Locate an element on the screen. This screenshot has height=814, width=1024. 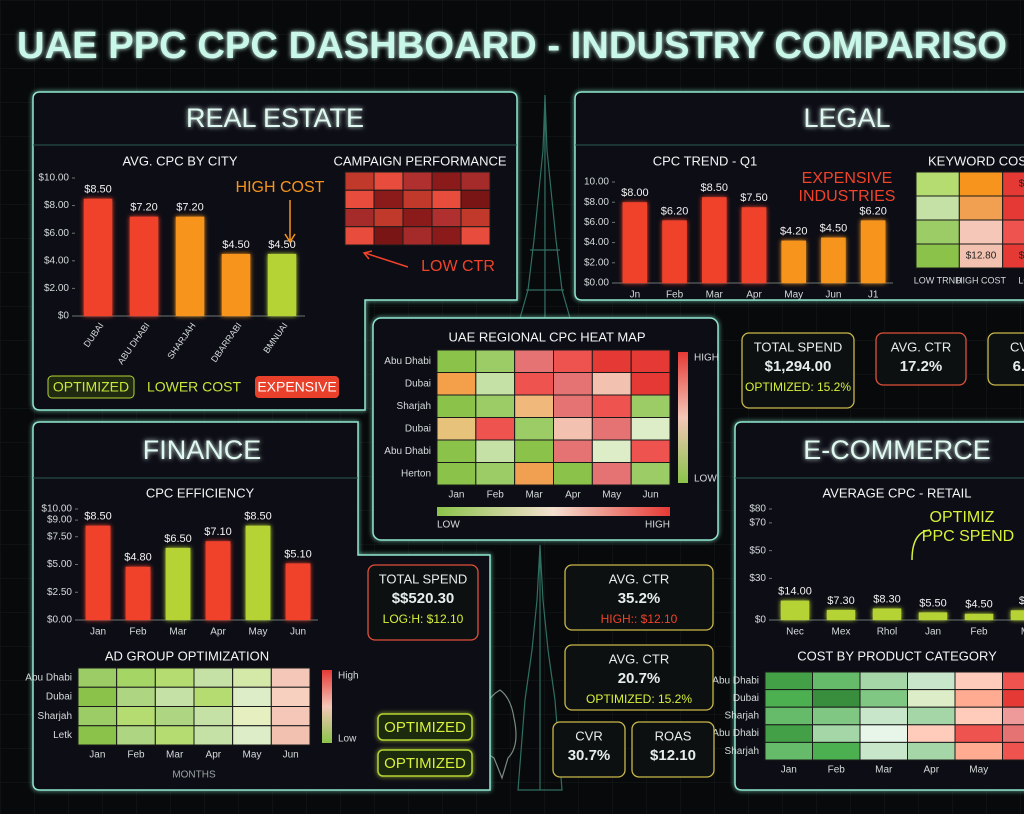
scale-bar is located at coordinates (683, 417).